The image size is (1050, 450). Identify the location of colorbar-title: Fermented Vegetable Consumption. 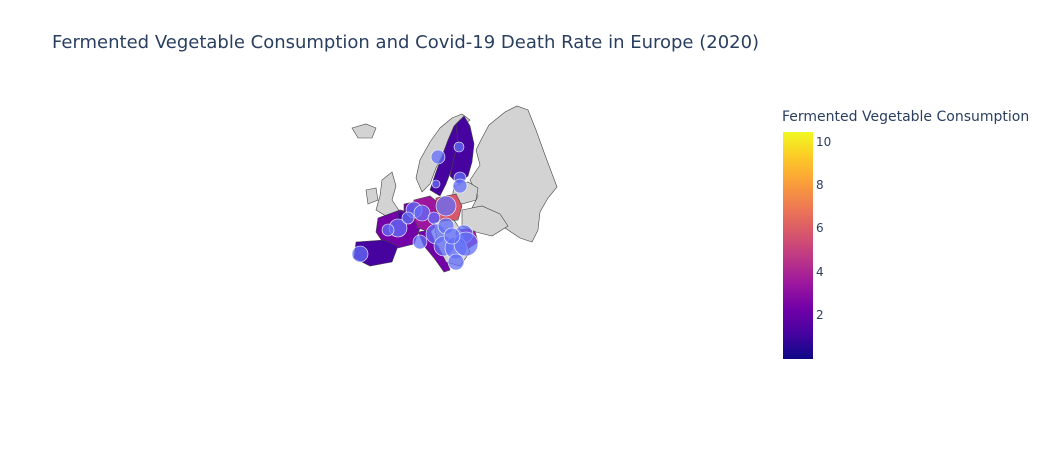
(906, 117).